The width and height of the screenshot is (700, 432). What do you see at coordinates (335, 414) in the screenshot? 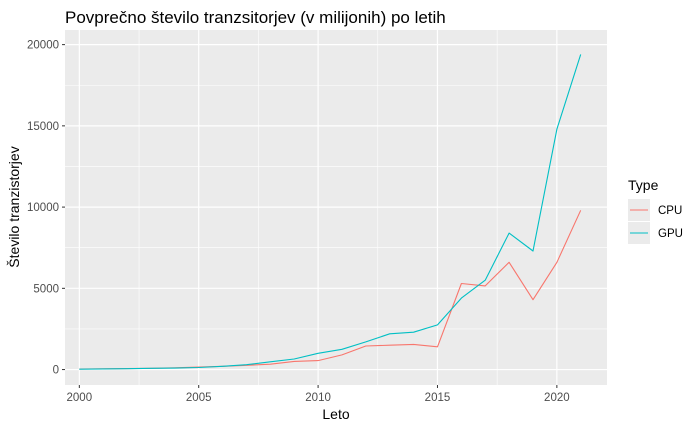
I see `x-axis-title: Leto` at bounding box center [335, 414].